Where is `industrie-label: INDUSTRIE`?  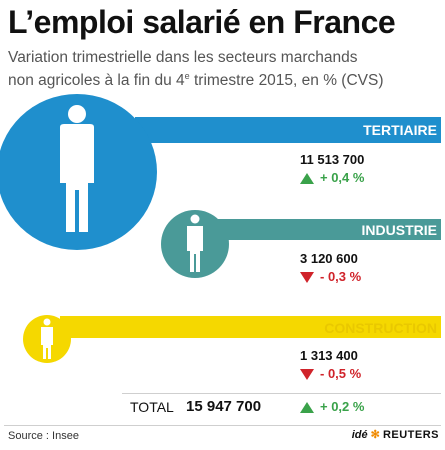
industrie-label: INDUSTRIE is located at coordinates (399, 230).